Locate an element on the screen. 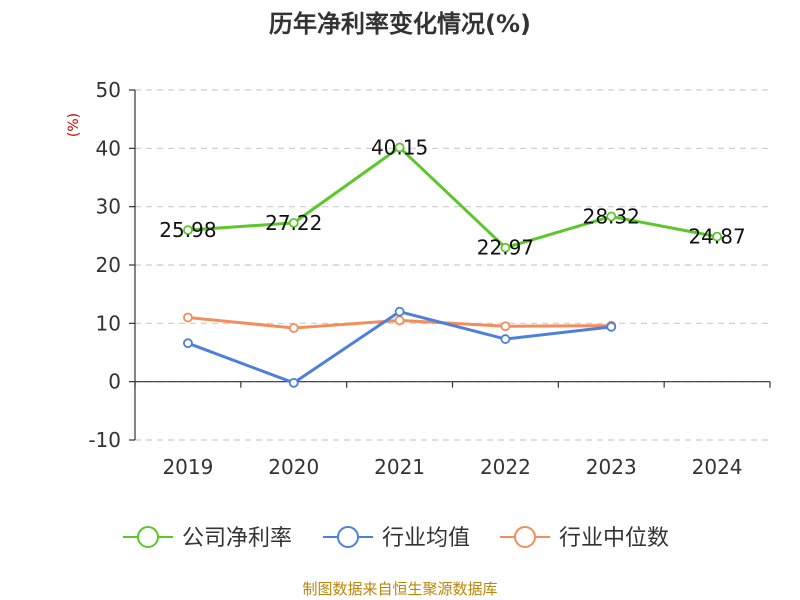 The height and width of the screenshot is (600, 800). y-tick-label: 0 is located at coordinates (114, 382).